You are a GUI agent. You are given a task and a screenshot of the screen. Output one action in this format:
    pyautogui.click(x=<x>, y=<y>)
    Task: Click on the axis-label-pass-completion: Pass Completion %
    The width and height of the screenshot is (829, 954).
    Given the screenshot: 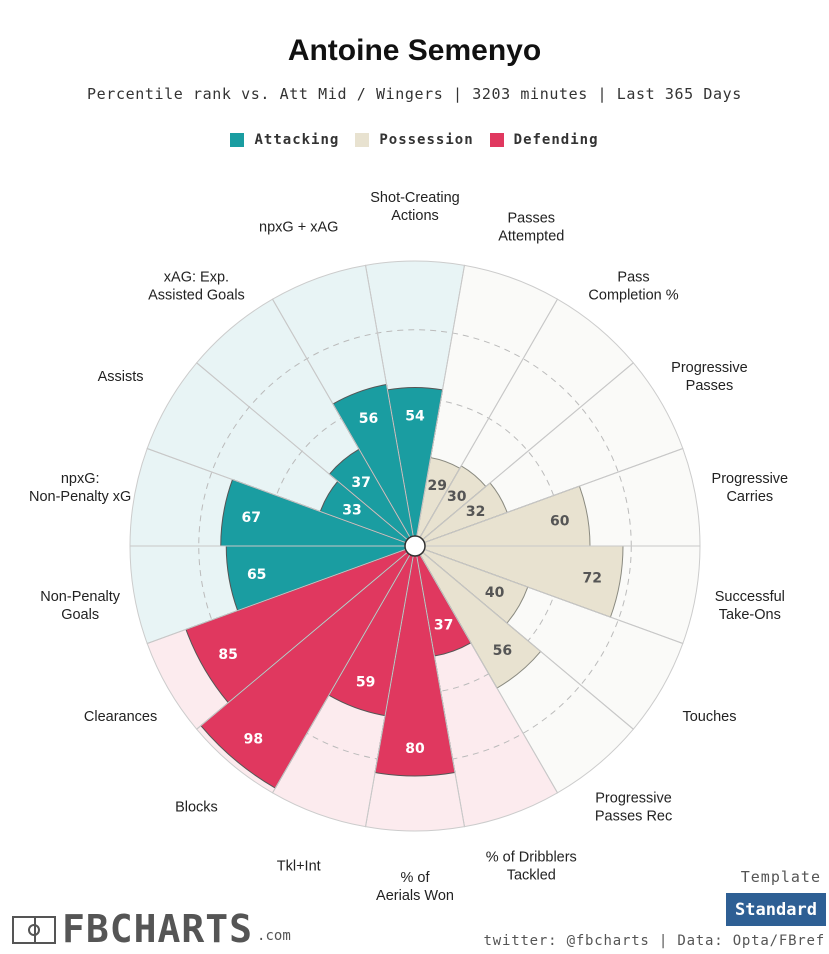 What is the action you would take?
    pyautogui.click(x=633, y=287)
    